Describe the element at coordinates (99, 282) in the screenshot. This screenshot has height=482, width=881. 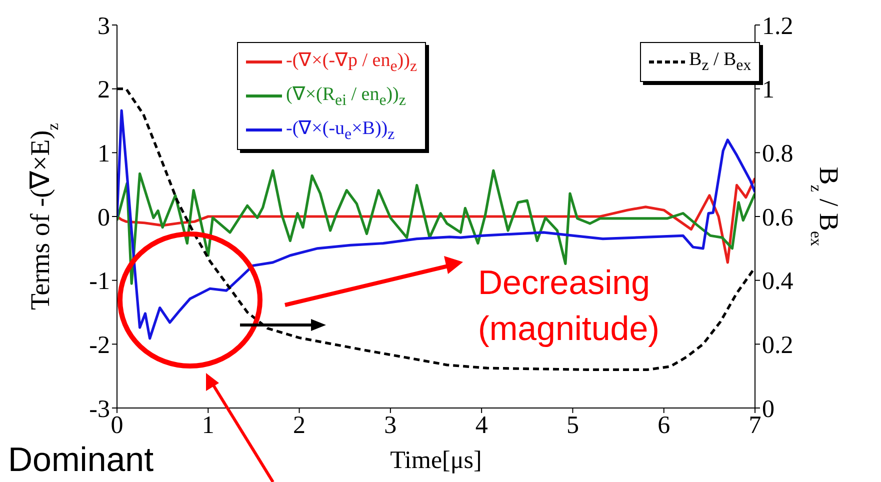
I see `y-tick-label: -1` at that location.